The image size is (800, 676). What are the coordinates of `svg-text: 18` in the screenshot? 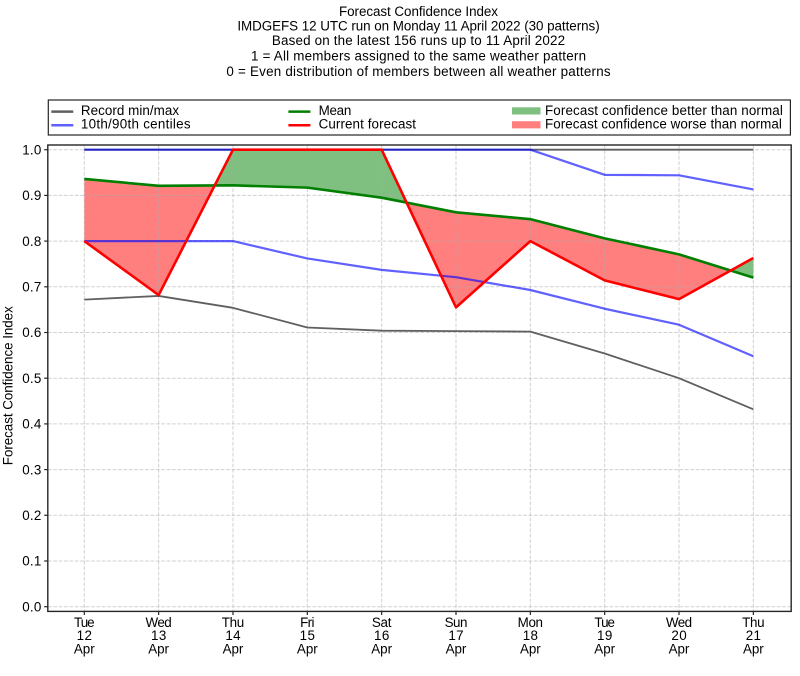 It's located at (530, 635).